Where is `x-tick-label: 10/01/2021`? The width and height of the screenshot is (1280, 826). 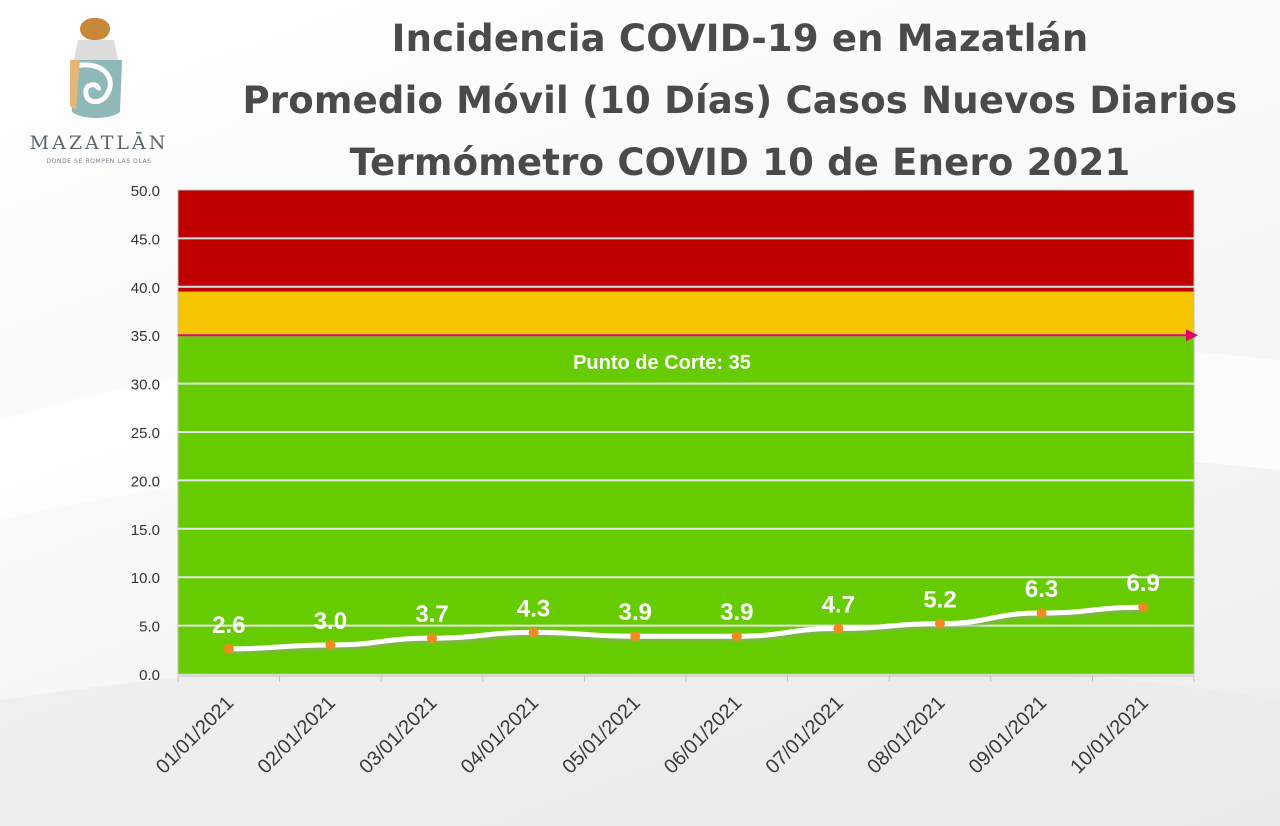 x-tick-label: 10/01/2021 is located at coordinates (1109, 735).